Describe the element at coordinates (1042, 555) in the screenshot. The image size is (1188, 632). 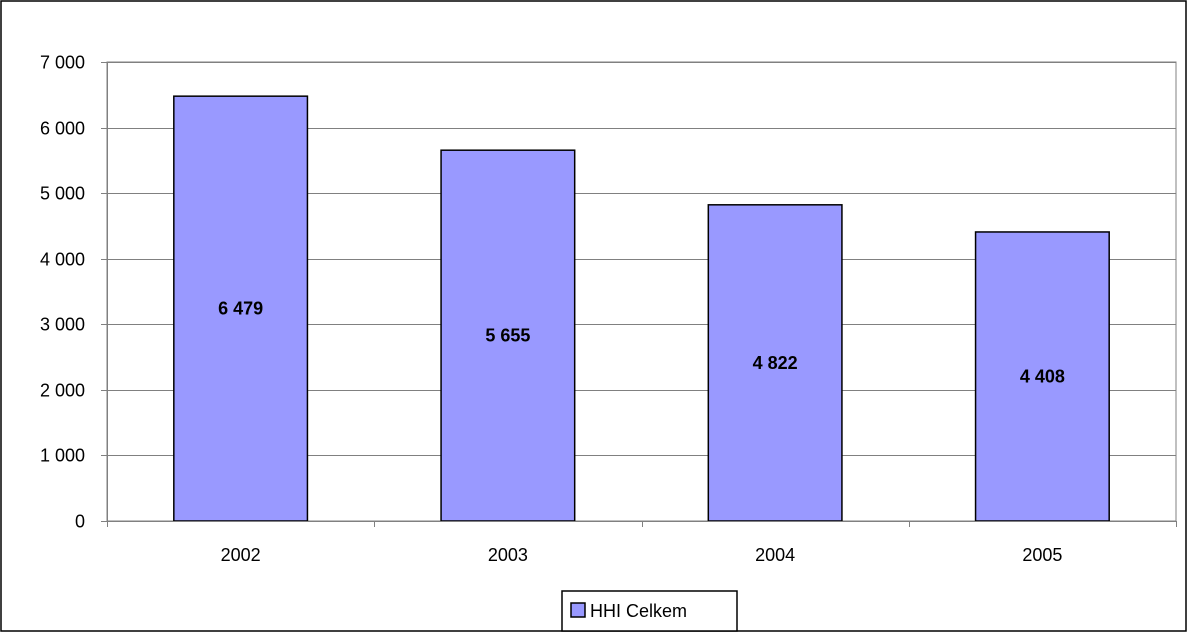
I see `x-tick-label-2005: 2005` at that location.